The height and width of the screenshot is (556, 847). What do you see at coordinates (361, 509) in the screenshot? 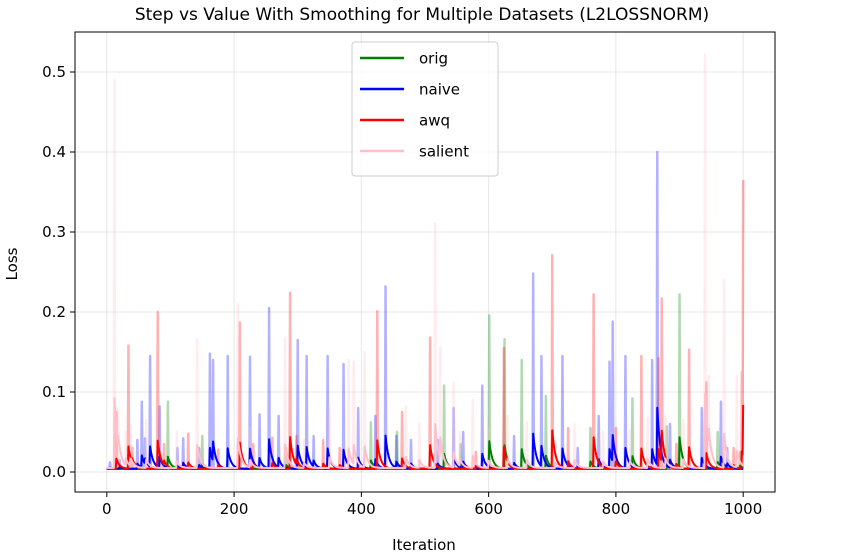
I see `x-tick-label: 400` at bounding box center [361, 509].